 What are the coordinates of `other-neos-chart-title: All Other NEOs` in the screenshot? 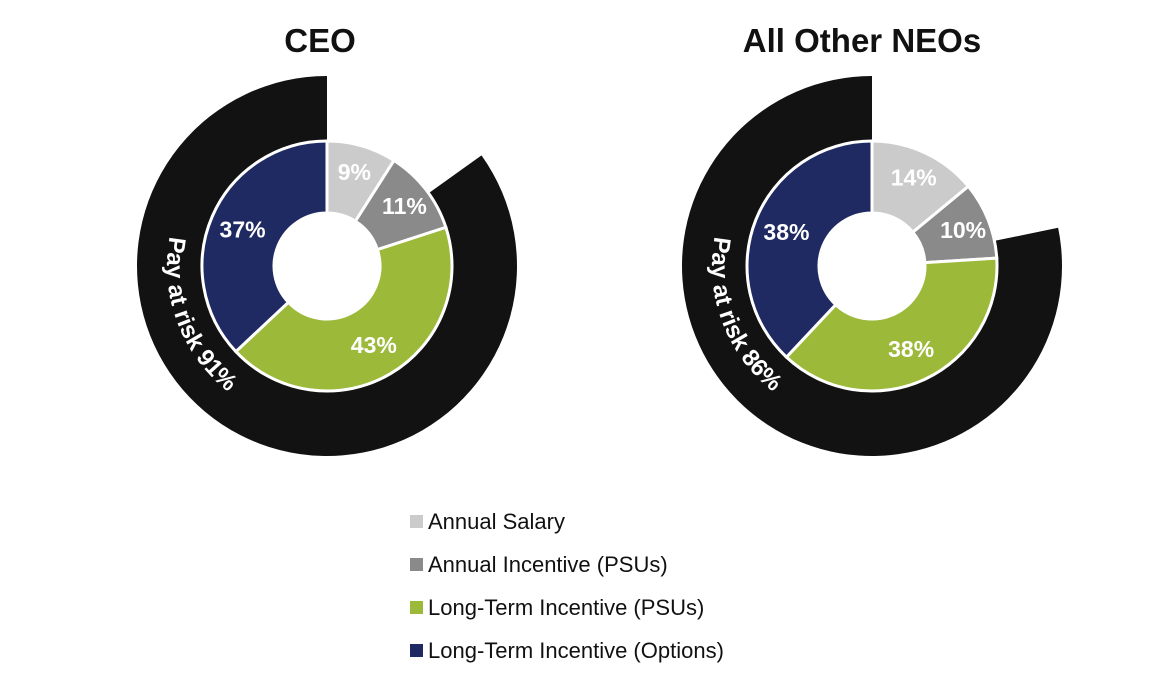 It's located at (862, 40).